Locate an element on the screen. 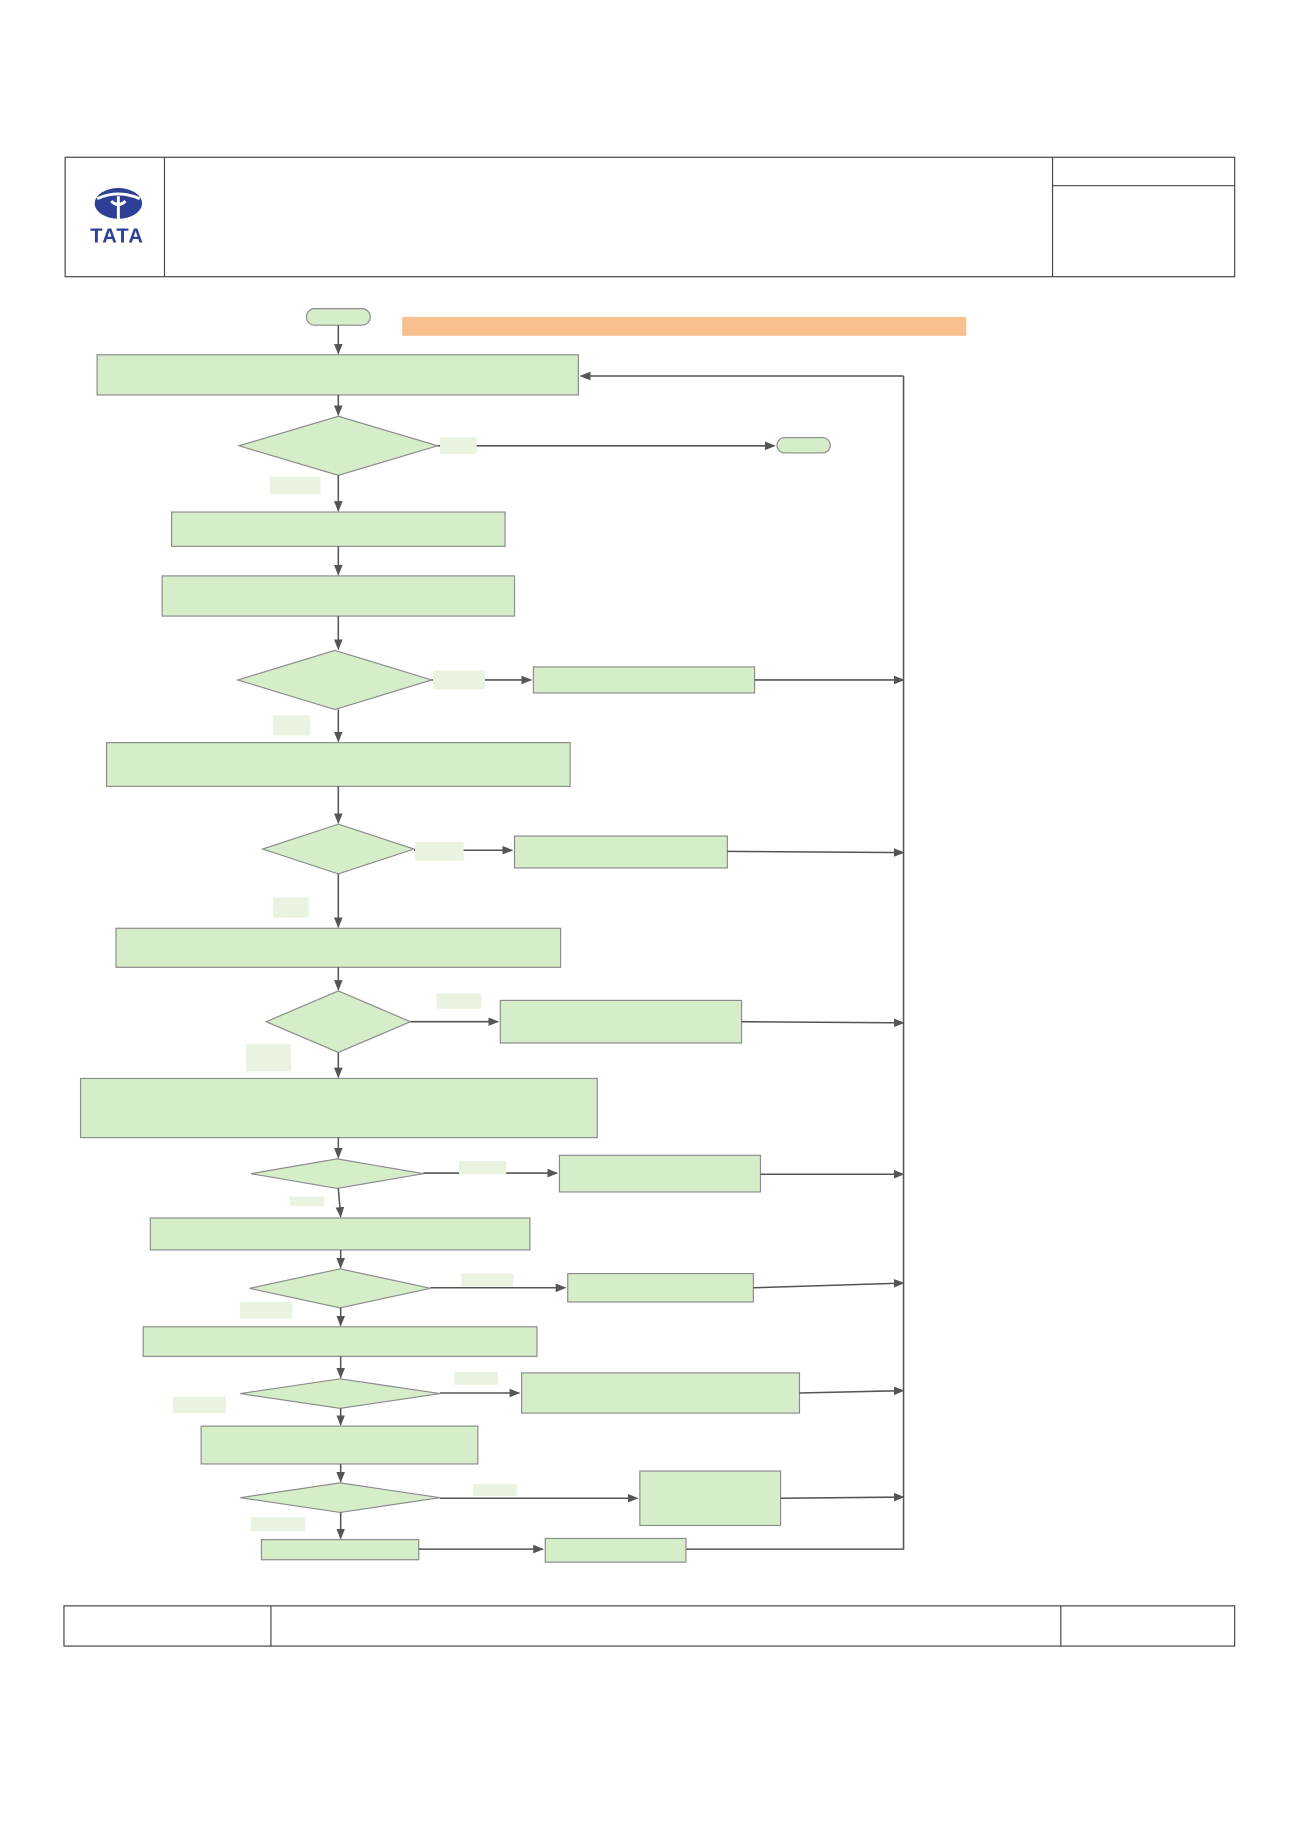 Image resolution: width=1301 pixels, height=1840 pixels. header: TATA is located at coordinates (650, 217).